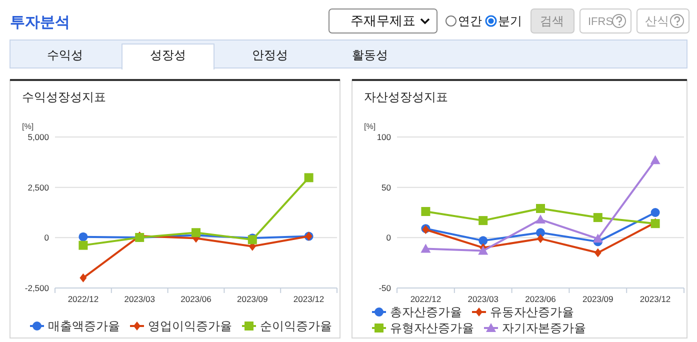  What do you see at coordinates (532, 312) in the screenshot?
I see `legend-label: 유동자산증가율` at bounding box center [532, 312].